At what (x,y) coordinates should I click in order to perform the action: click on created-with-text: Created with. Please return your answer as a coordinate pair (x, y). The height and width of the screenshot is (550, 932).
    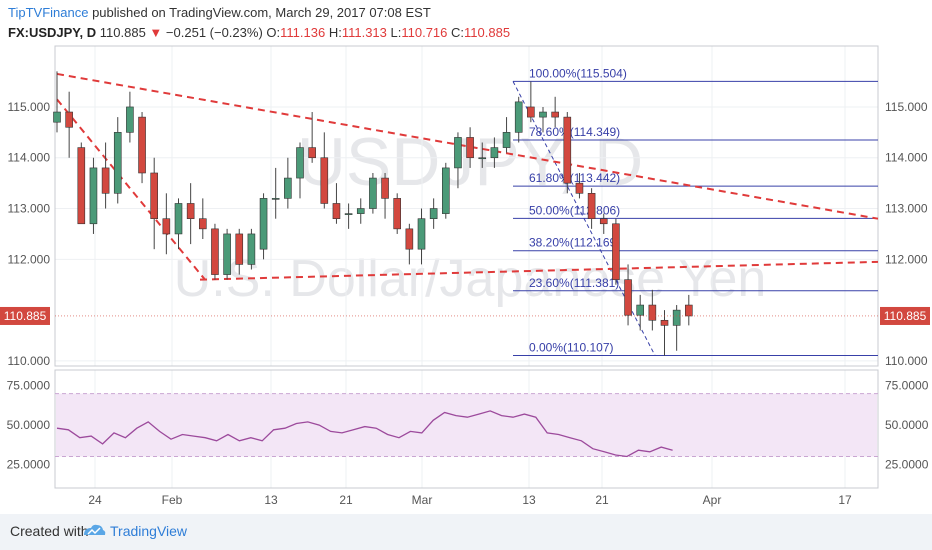
    Looking at the image, I should click on (49, 531).